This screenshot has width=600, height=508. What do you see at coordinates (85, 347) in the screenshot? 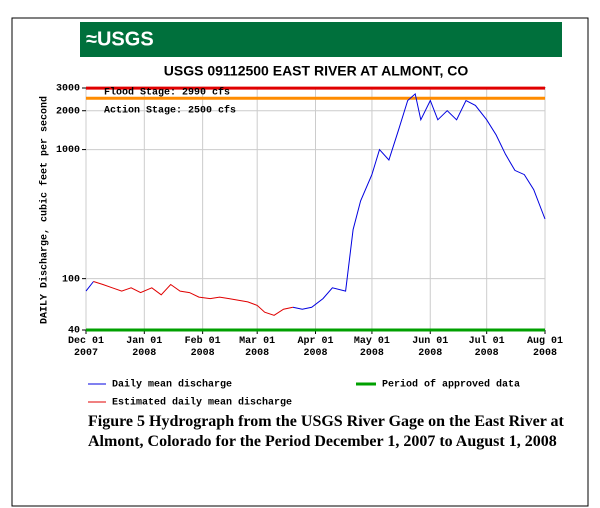
I see `x-tick-label: Dec 01 2007` at bounding box center [85, 347].